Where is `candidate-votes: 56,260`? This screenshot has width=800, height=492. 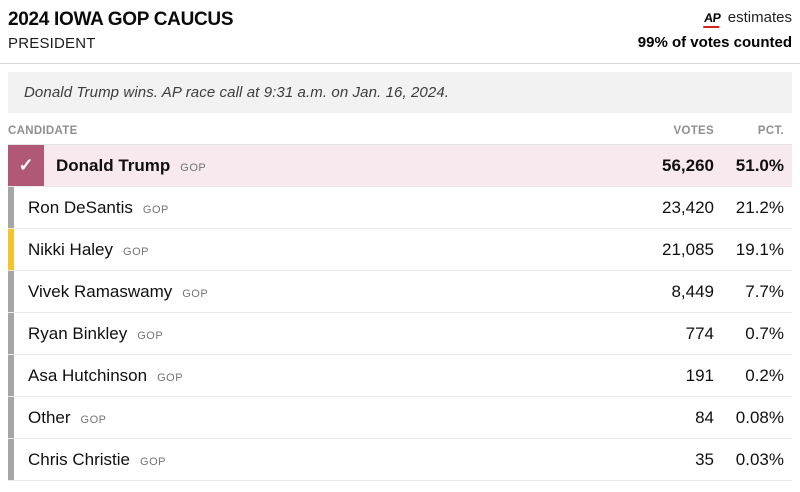 candidate-votes: 56,260 is located at coordinates (688, 165).